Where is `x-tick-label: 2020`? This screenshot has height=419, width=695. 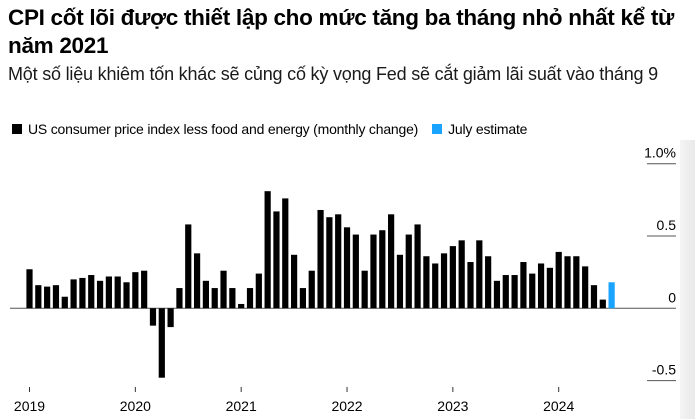
x-tick-label: 2020 is located at coordinates (135, 406).